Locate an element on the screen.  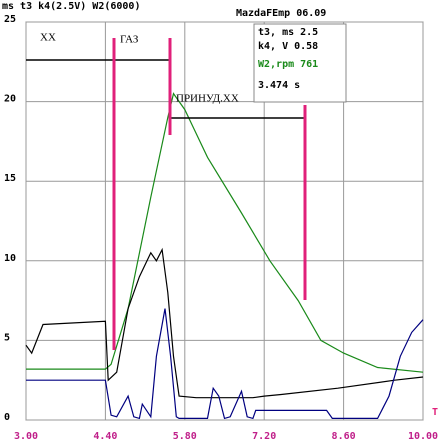
annotation: ГАЗ is located at coordinates (129, 40).